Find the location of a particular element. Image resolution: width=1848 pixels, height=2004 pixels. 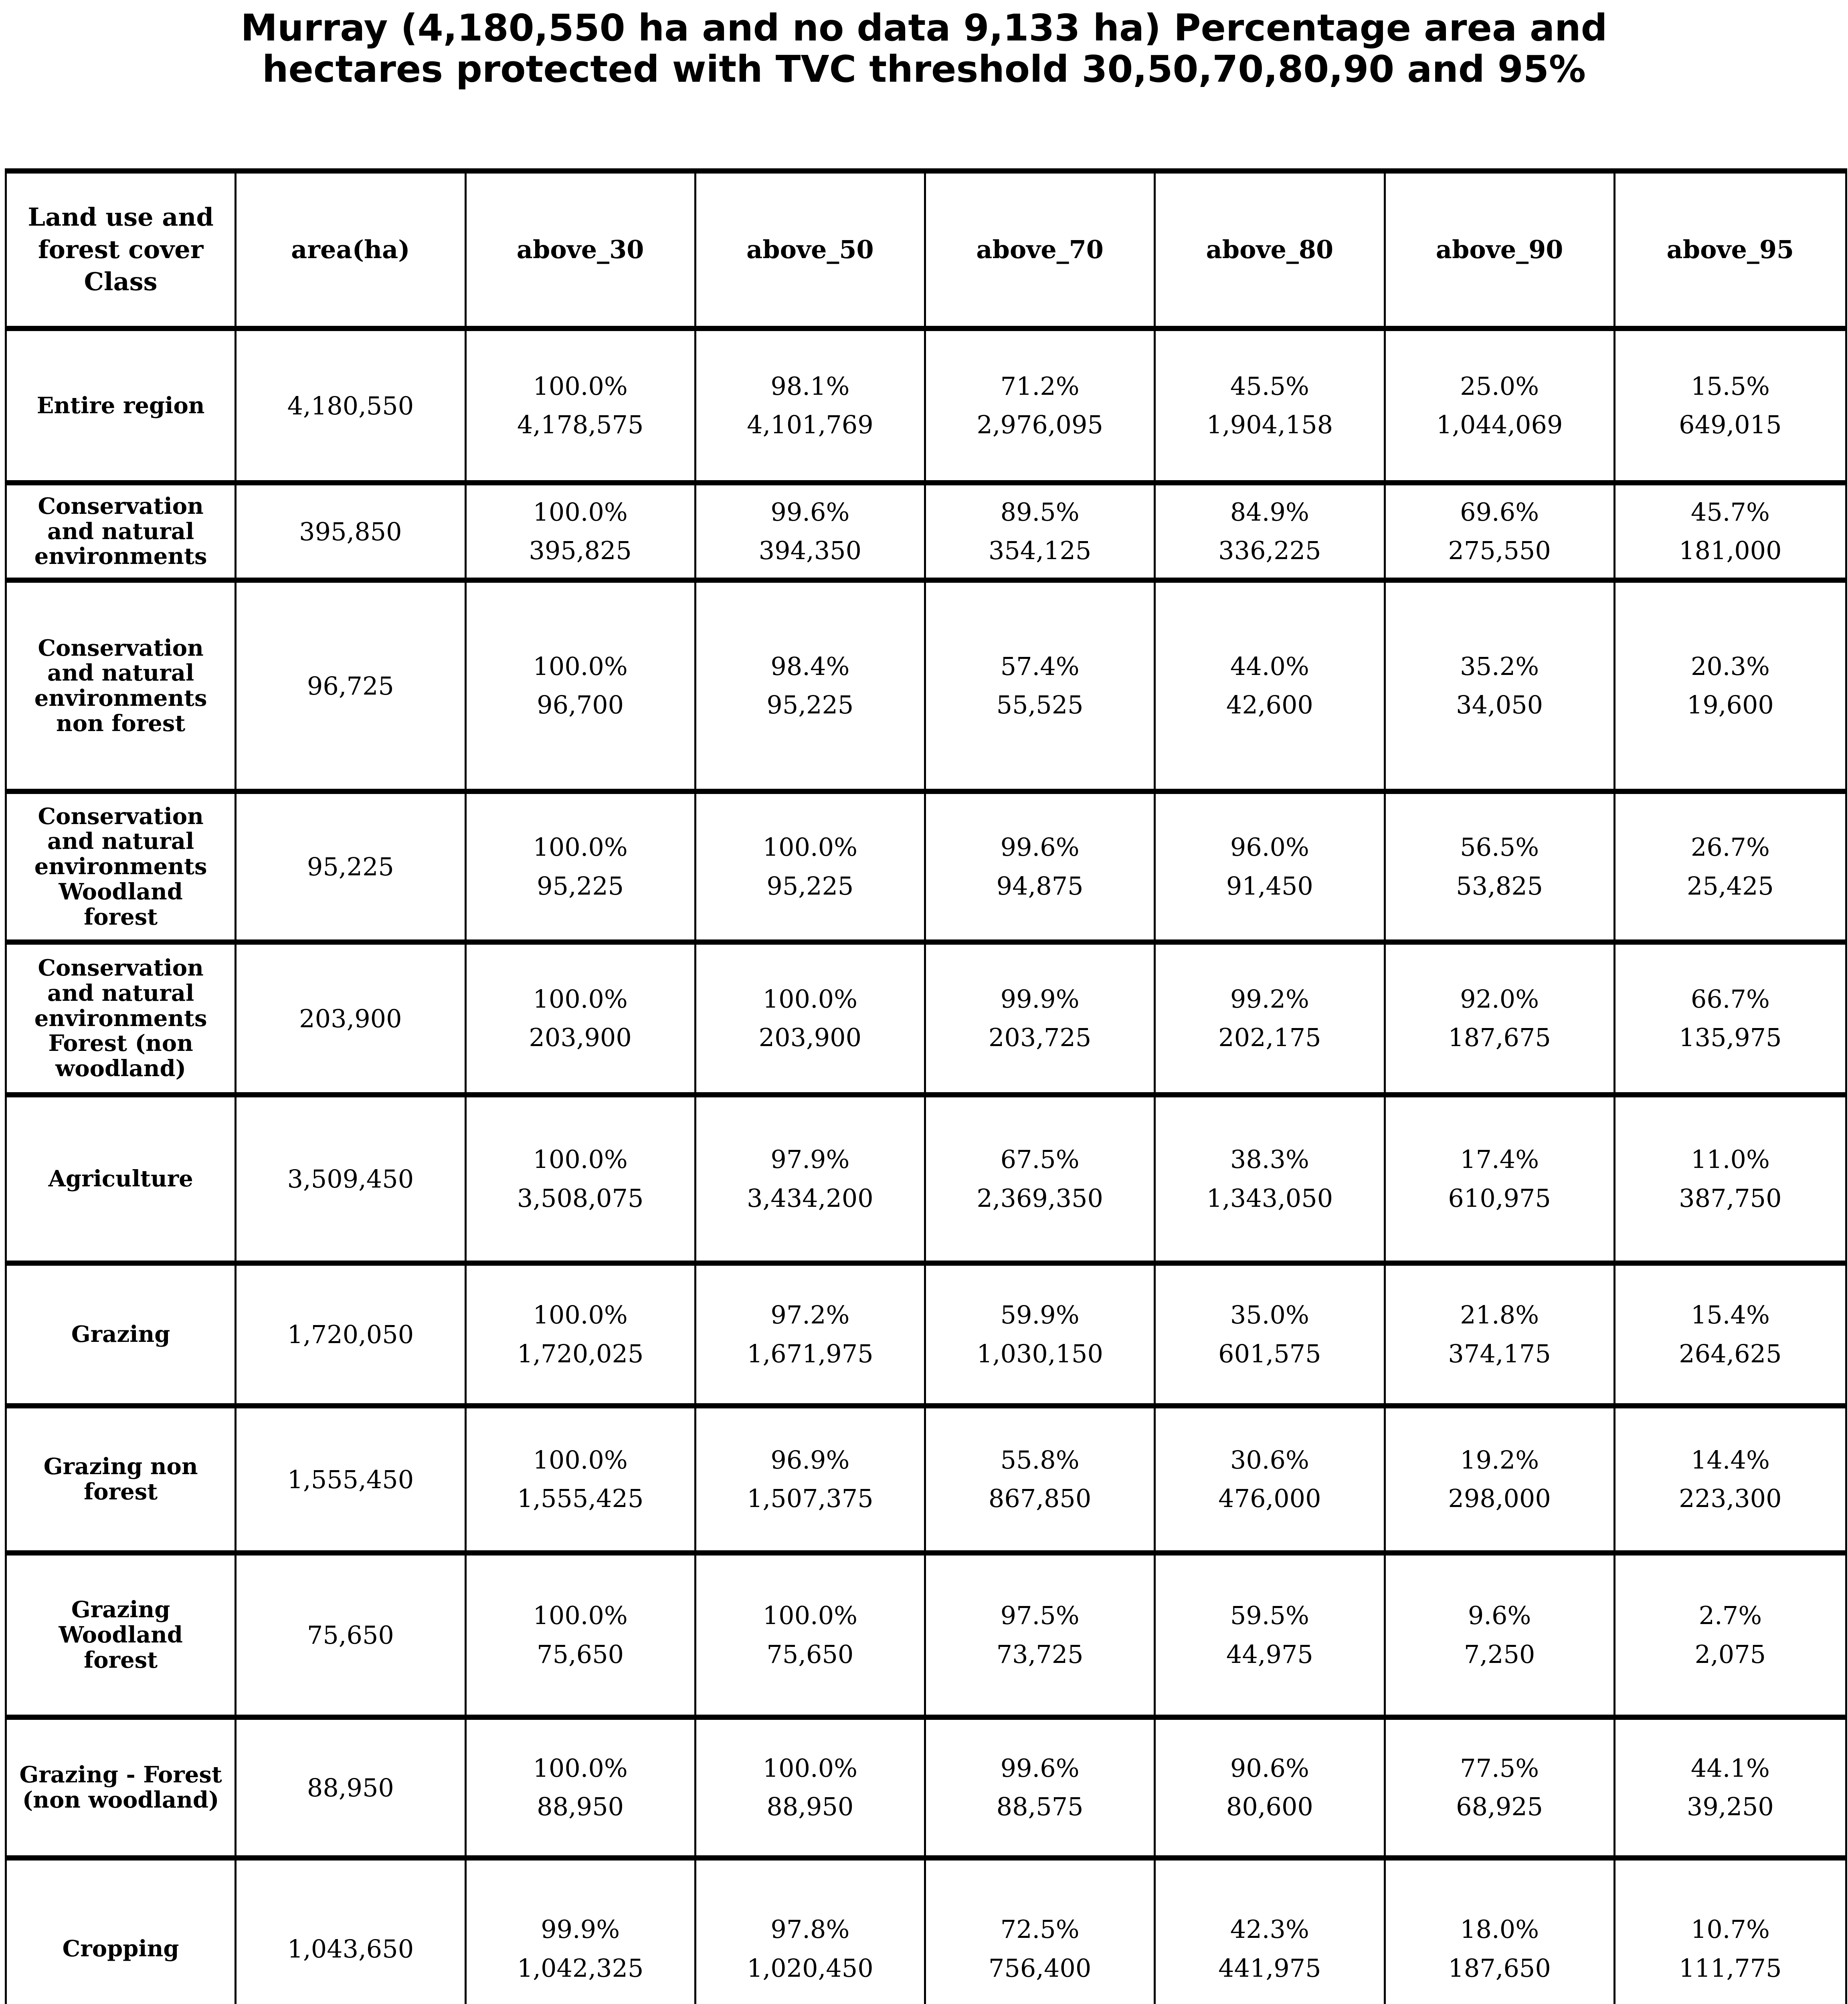

threshold-value-cell: 84.9% 336,225 is located at coordinates (1271, 529).